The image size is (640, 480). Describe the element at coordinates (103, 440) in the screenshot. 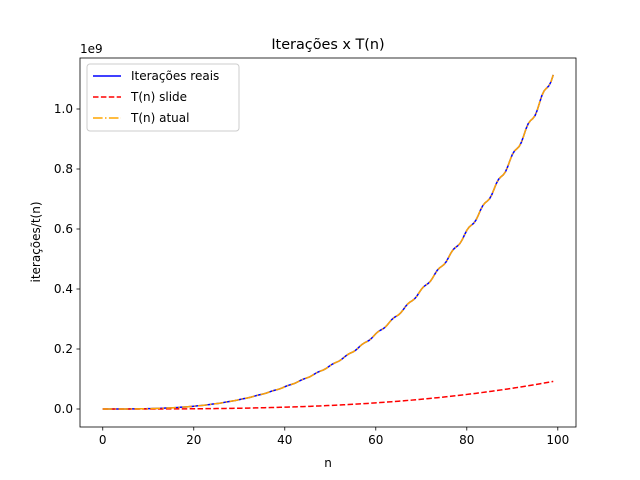

I see `x-tick-label: 0` at that location.